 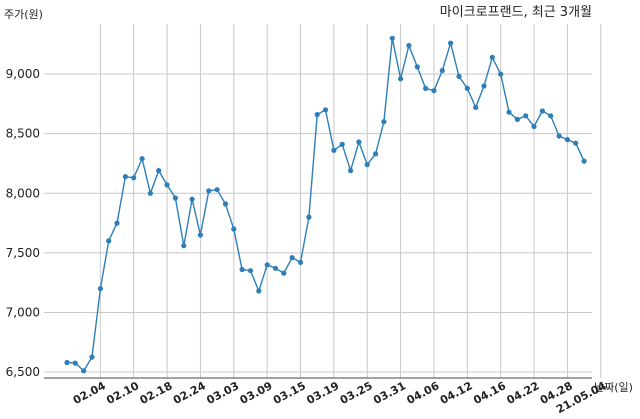 What do you see at coordinates (156, 393) in the screenshot?
I see `x-tick-label: 02.18` at bounding box center [156, 393].